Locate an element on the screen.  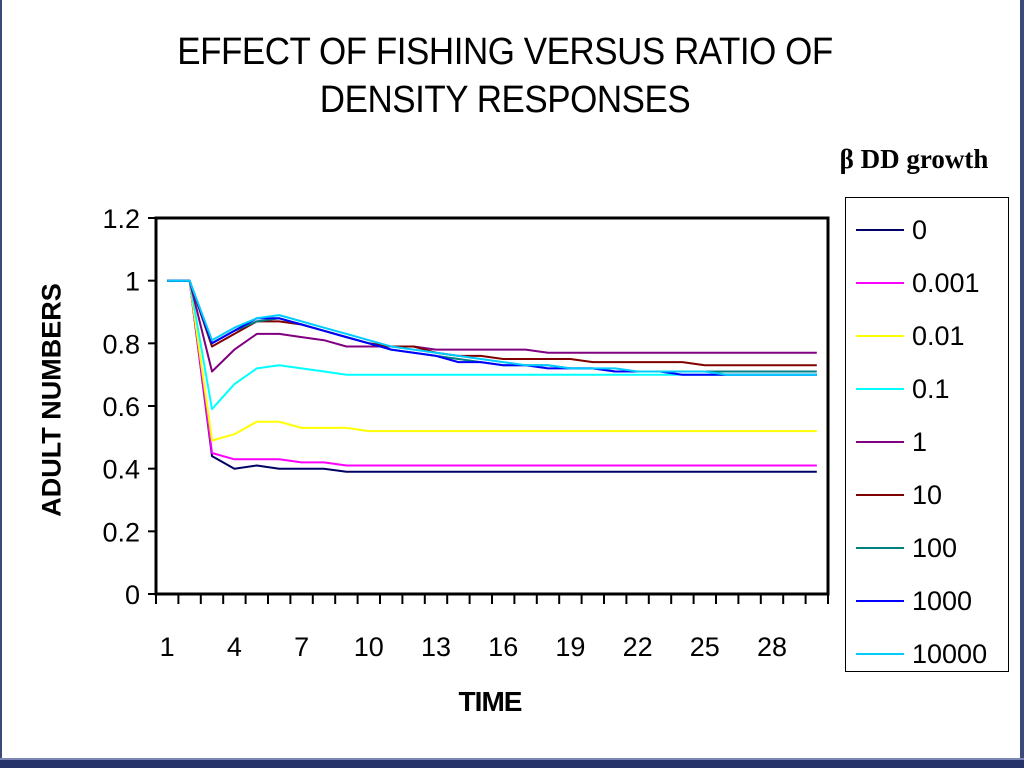
y-tick-label: 0.2 is located at coordinates (121, 532).